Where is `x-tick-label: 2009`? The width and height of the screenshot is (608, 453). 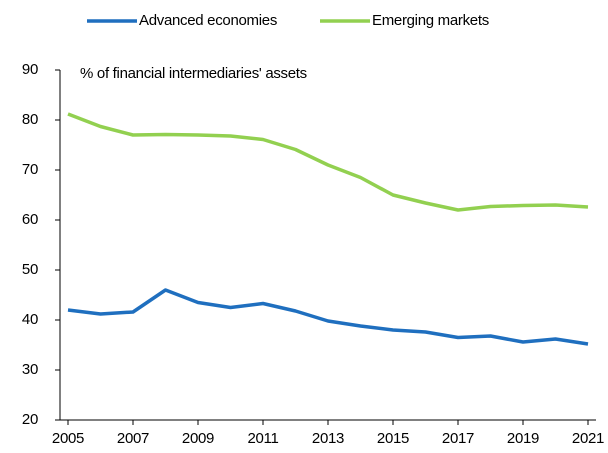 x-tick-label: 2009 is located at coordinates (198, 438).